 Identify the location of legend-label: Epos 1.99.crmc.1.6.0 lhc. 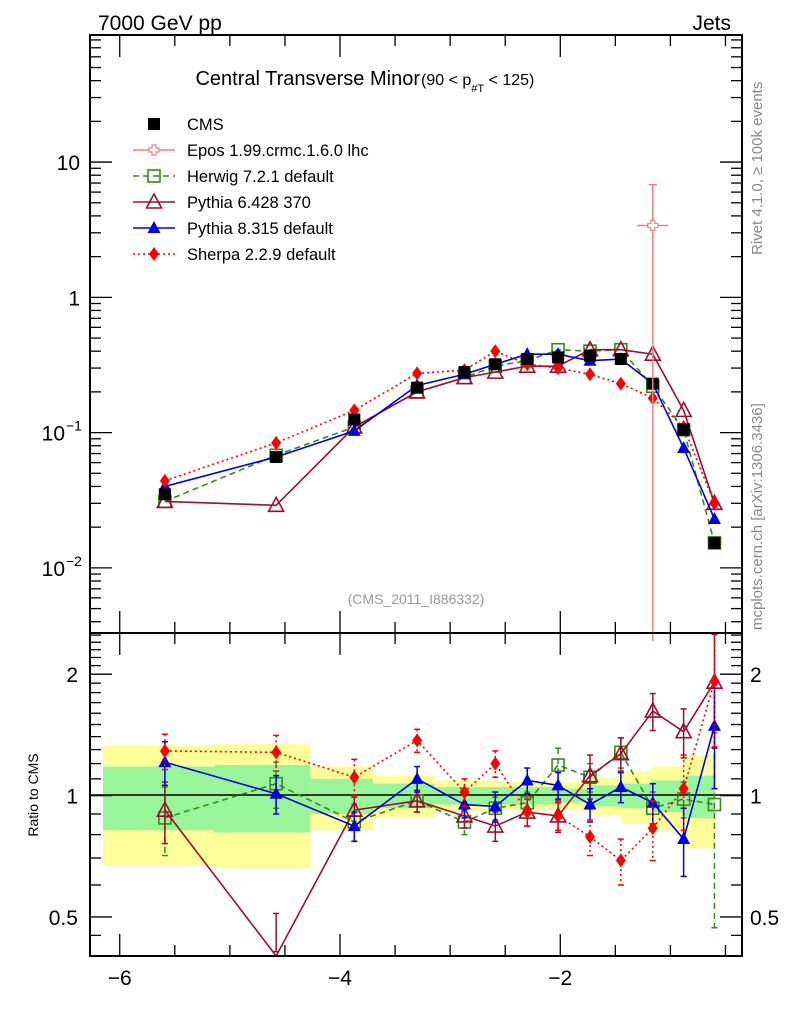
(278, 151).